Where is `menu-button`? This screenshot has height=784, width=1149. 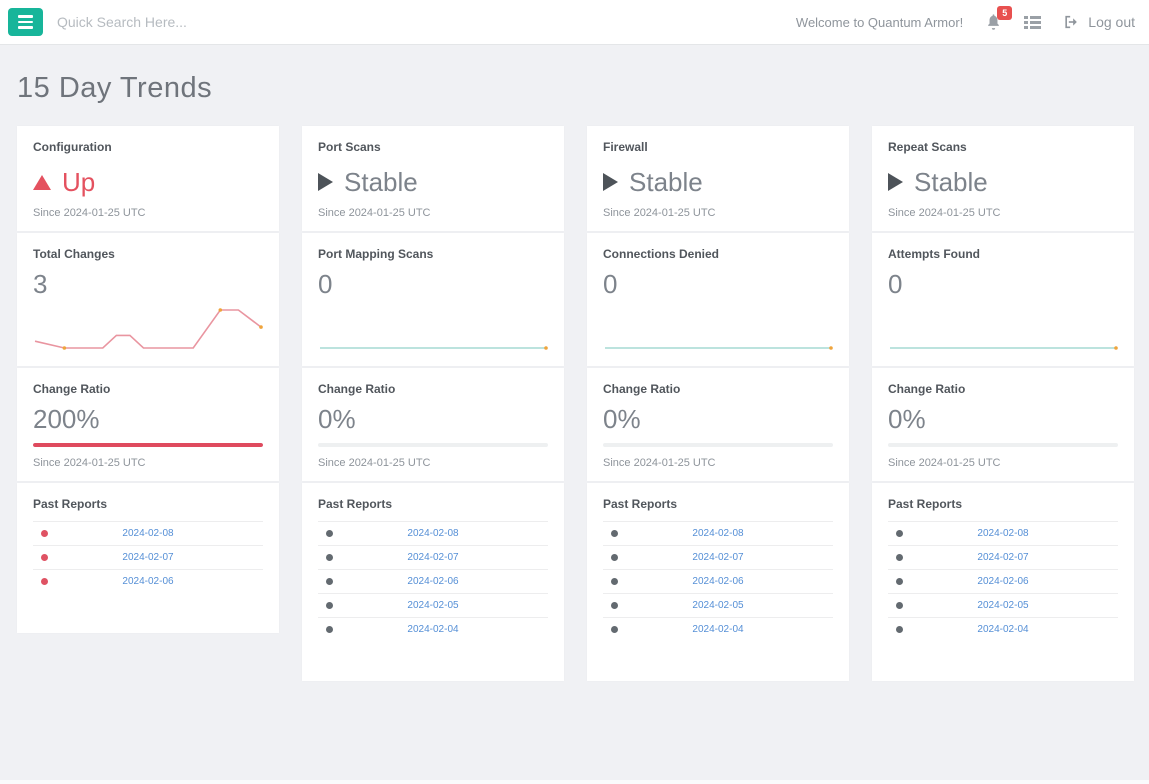
menu-button is located at coordinates (25, 22).